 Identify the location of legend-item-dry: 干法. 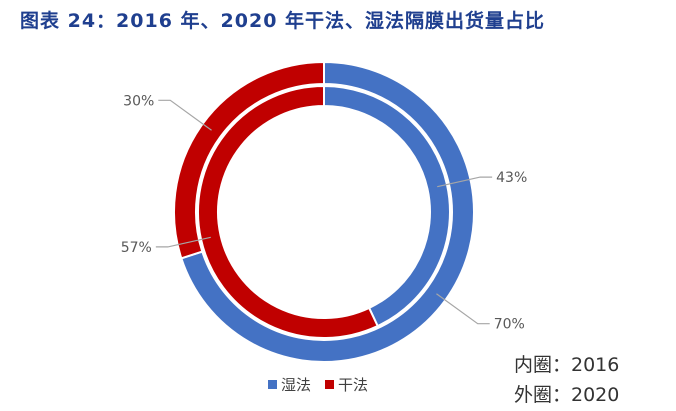
(346, 384).